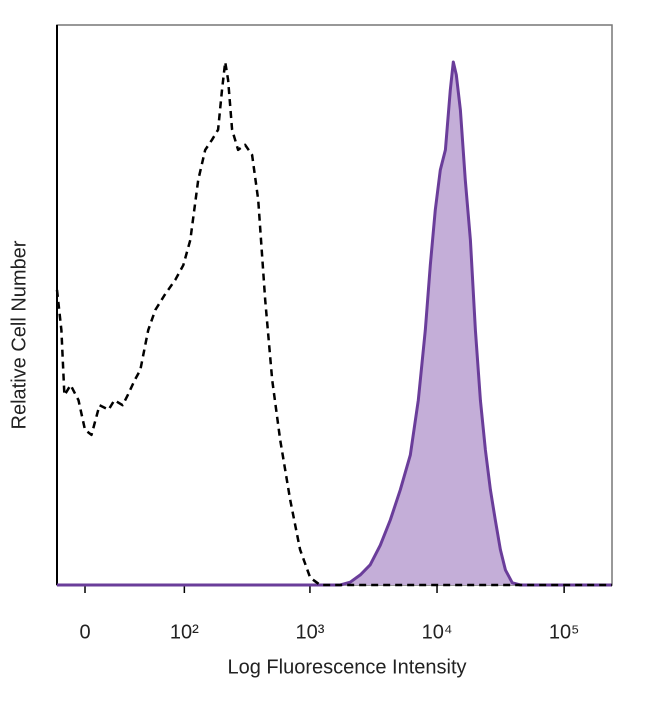  What do you see at coordinates (564, 632) in the screenshot?
I see `x-tick-label: 10⁵` at bounding box center [564, 632].